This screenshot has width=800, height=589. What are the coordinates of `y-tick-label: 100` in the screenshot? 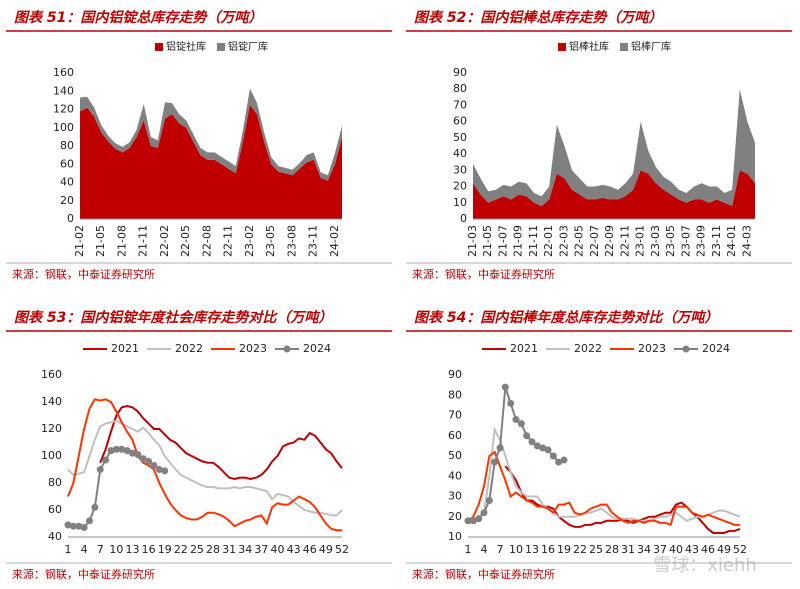 It's located at (63, 127).